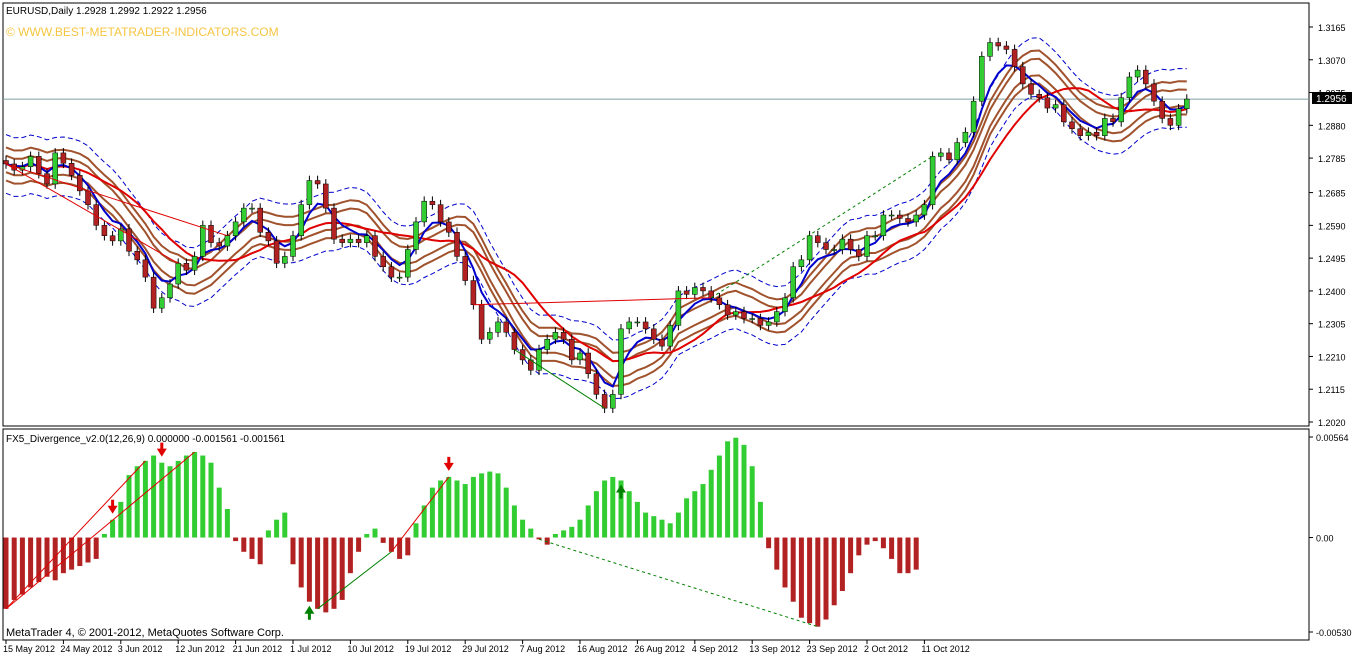 This screenshot has width=1352, height=662. I want to click on current-price-label: 1.2956, so click(1331, 99).